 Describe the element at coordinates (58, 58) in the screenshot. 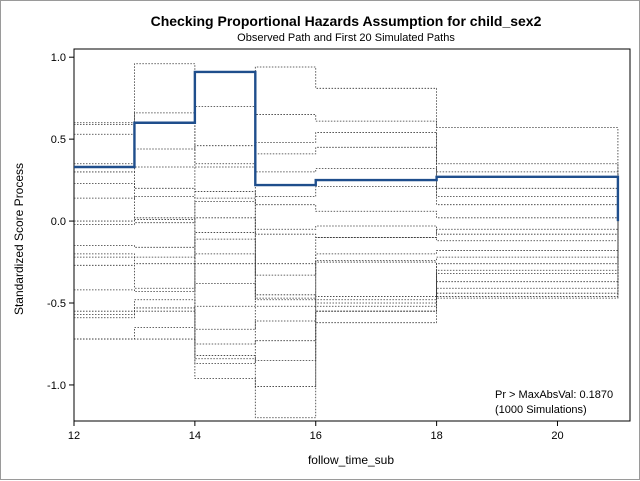

I see `y-tick-label-4: 1.0` at that location.